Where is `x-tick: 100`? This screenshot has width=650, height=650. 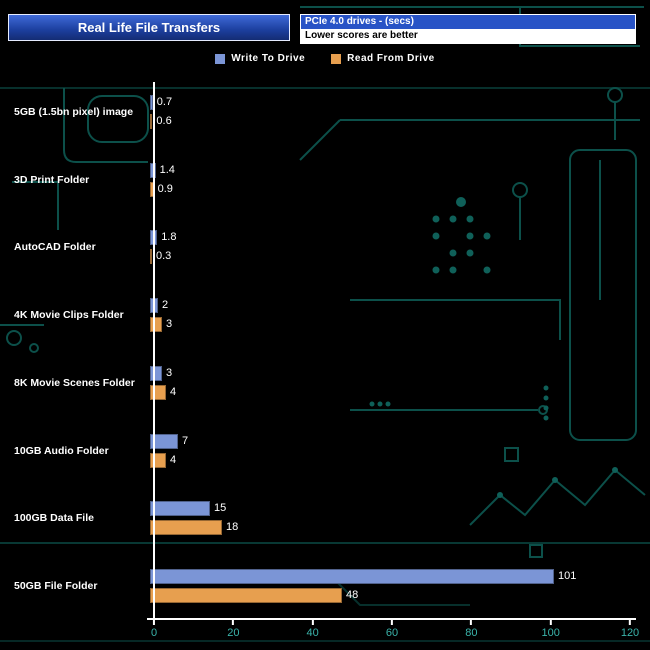
x-tick: 100 is located at coordinates (550, 629).